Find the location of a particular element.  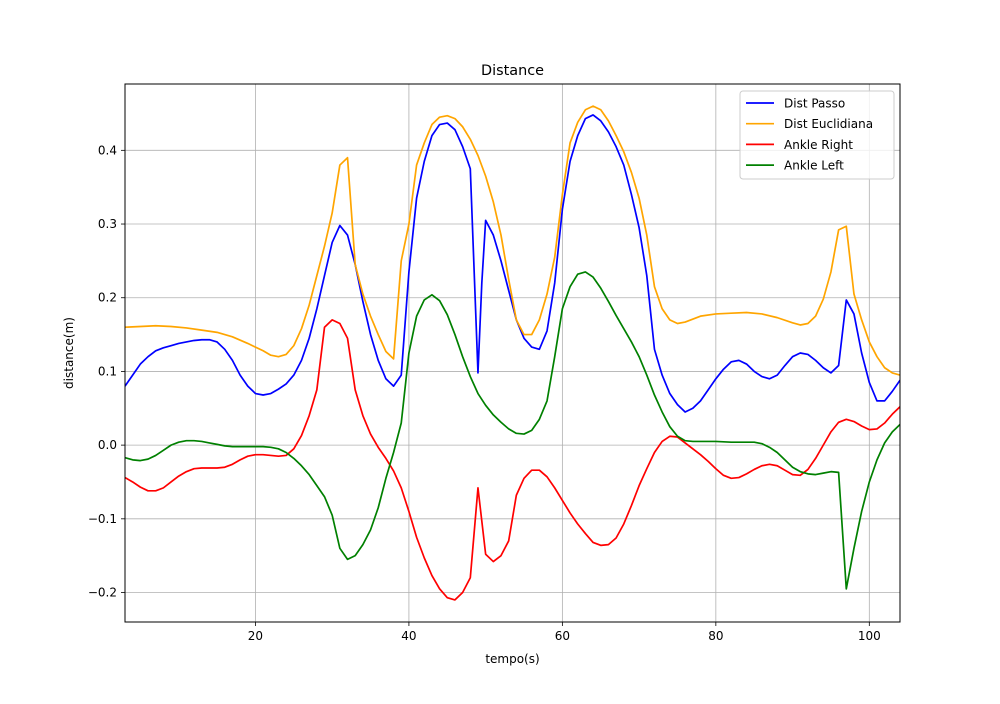

legend-box is located at coordinates (817, 135).